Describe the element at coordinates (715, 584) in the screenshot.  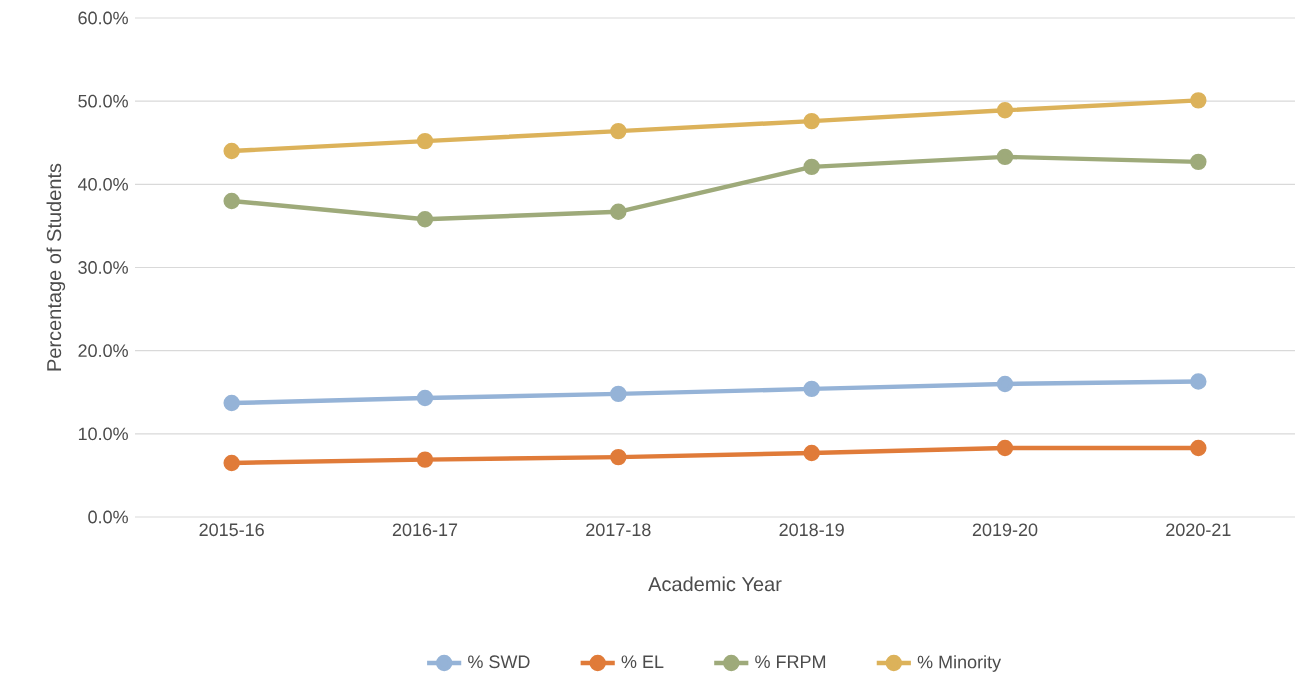
I see `x-axis-title: Academic Year` at that location.